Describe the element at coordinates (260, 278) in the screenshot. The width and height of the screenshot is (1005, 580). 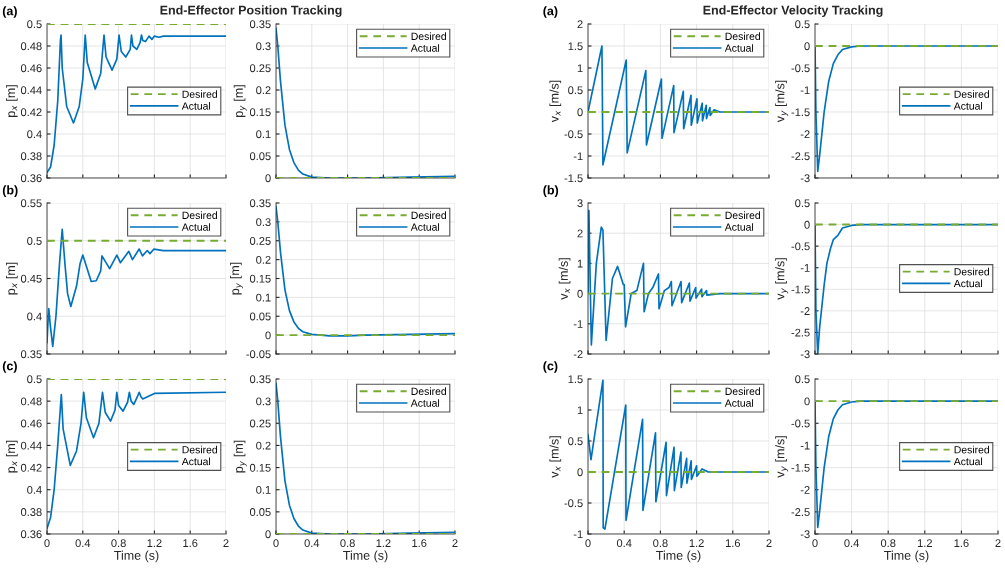
I see `y-tick-label: 0.15` at that location.